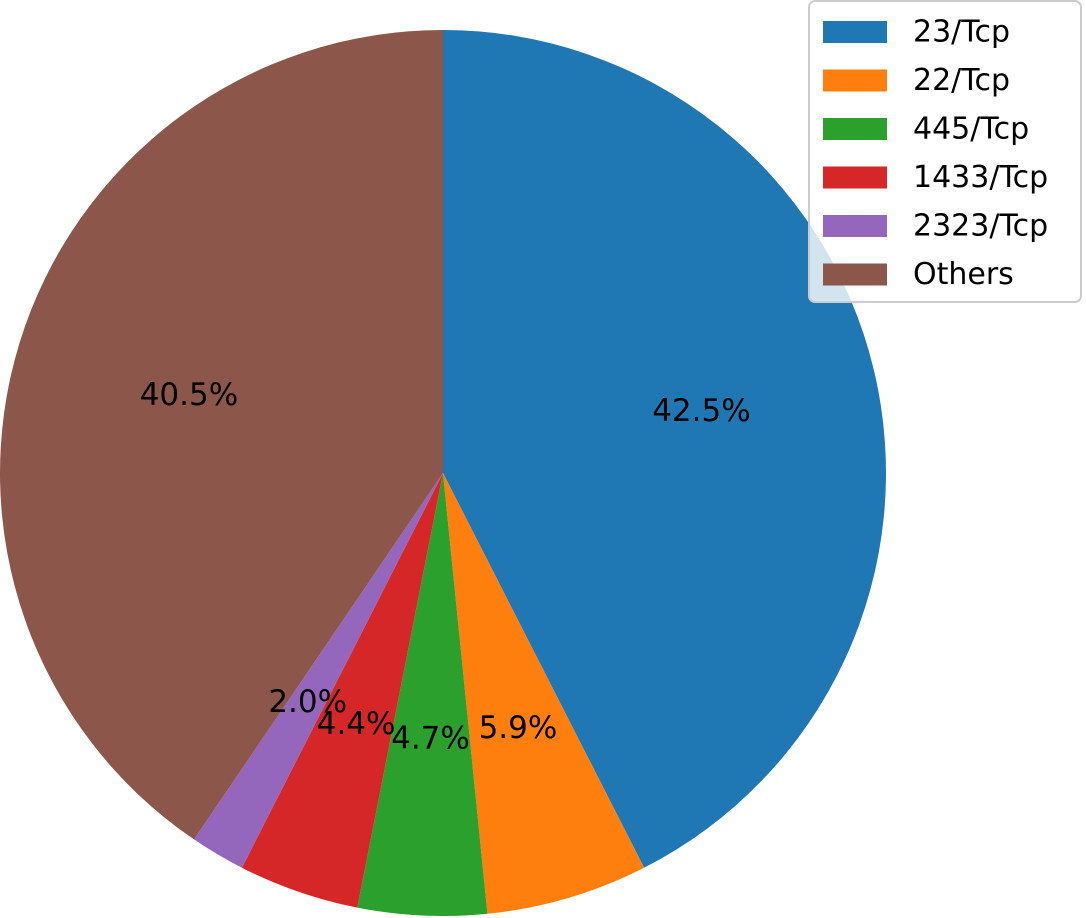 The image size is (1086, 918). Describe the element at coordinates (189, 395) in the screenshot. I see `pie-percent-label: 40.5%` at that location.